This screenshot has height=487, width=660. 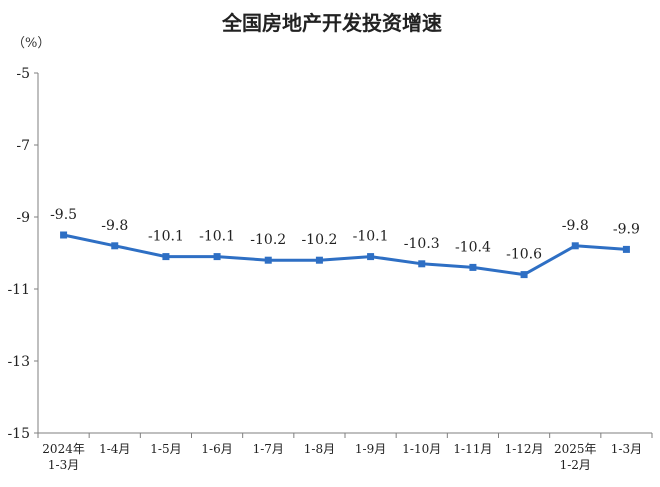 What do you see at coordinates (18, 290) in the screenshot?
I see `y-tick-label: -11` at bounding box center [18, 290].